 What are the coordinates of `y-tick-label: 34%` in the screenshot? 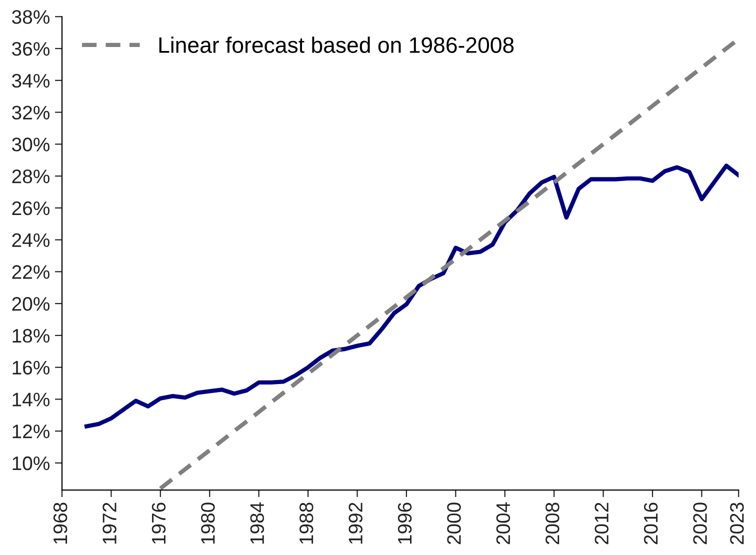 It's located at (31, 81).